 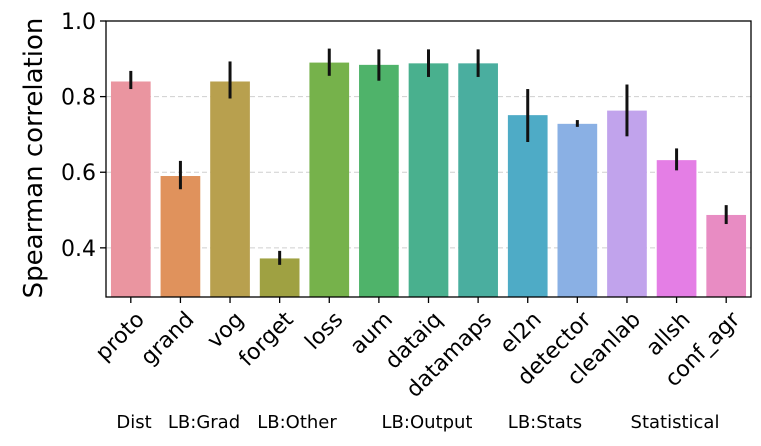 I want to click on y-tick-label: 0.8, so click(x=78, y=98).